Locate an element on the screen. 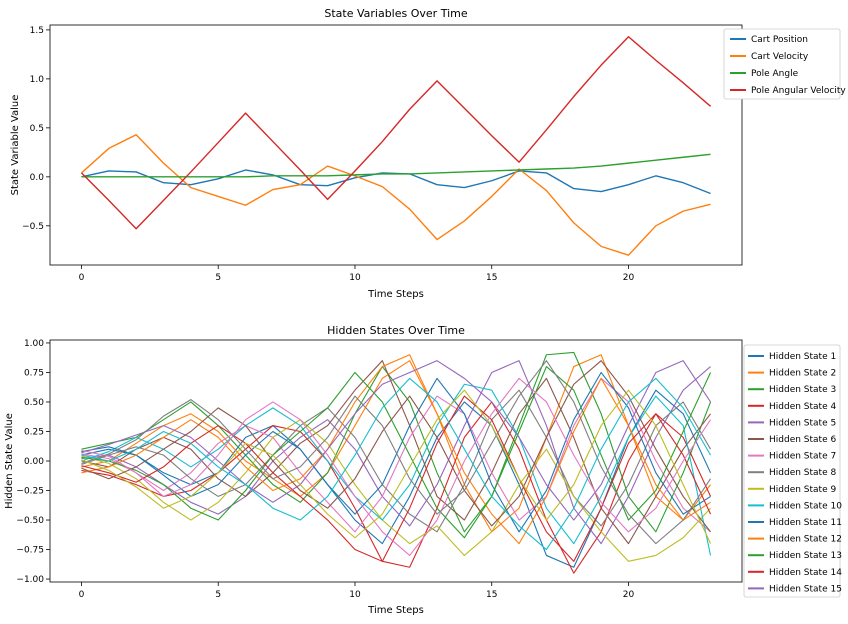  legend-entry: Hidden State 10 is located at coordinates (805, 506).